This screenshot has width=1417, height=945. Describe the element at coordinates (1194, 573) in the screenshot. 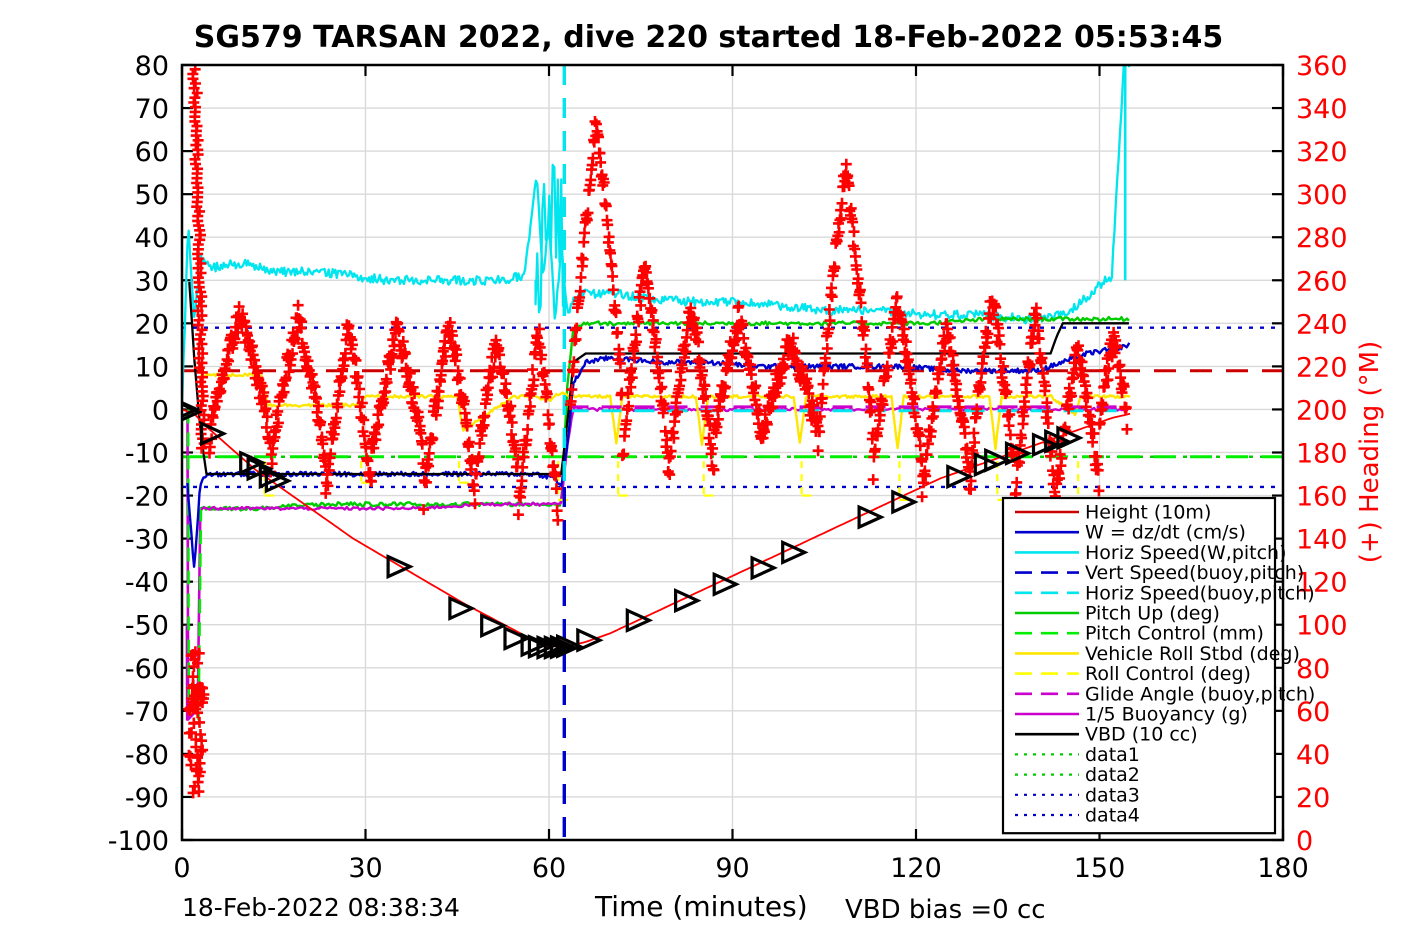

I see `legend-label: Vert Speed(buoy,pitch)` at that location.